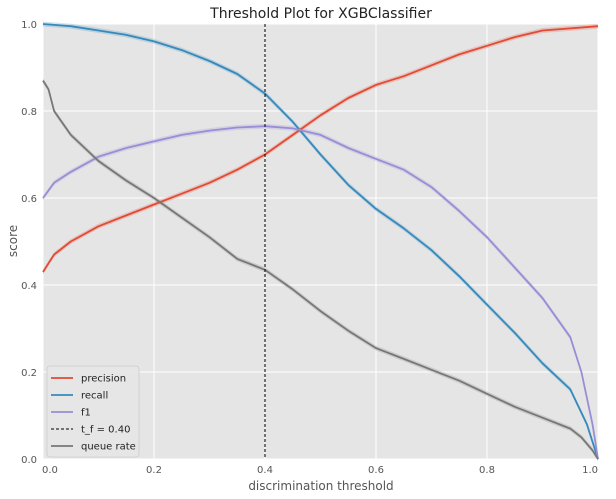 This screenshot has width=616, height=499. Describe the element at coordinates (376, 470) in the screenshot. I see `x-tick-label: 0.6` at that location.